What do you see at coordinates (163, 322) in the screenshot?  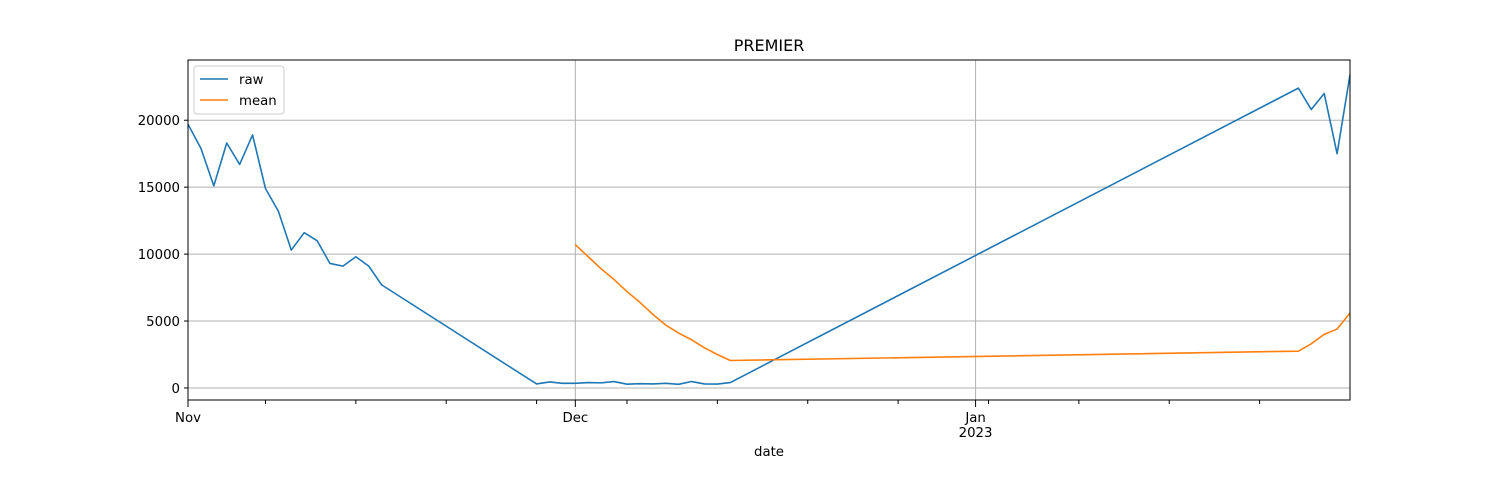 I see `y-tick-label: 5000` at bounding box center [163, 322].